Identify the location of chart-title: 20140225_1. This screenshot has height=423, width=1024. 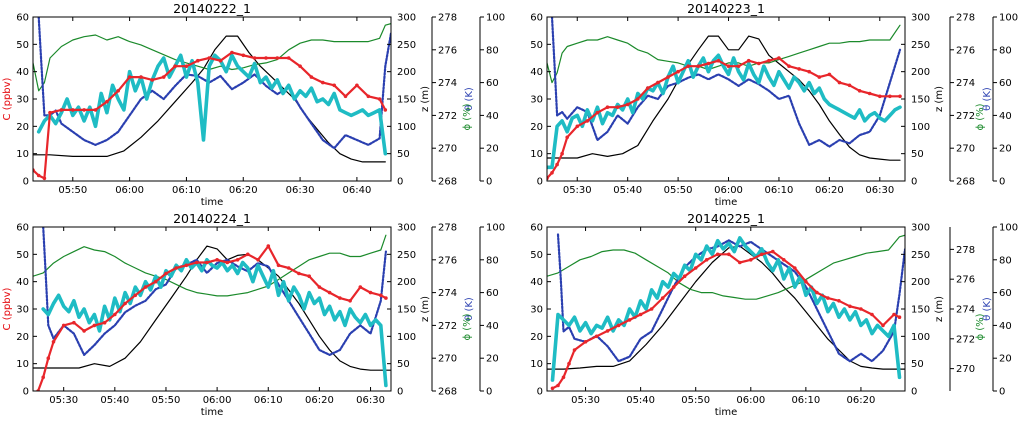
(726, 218).